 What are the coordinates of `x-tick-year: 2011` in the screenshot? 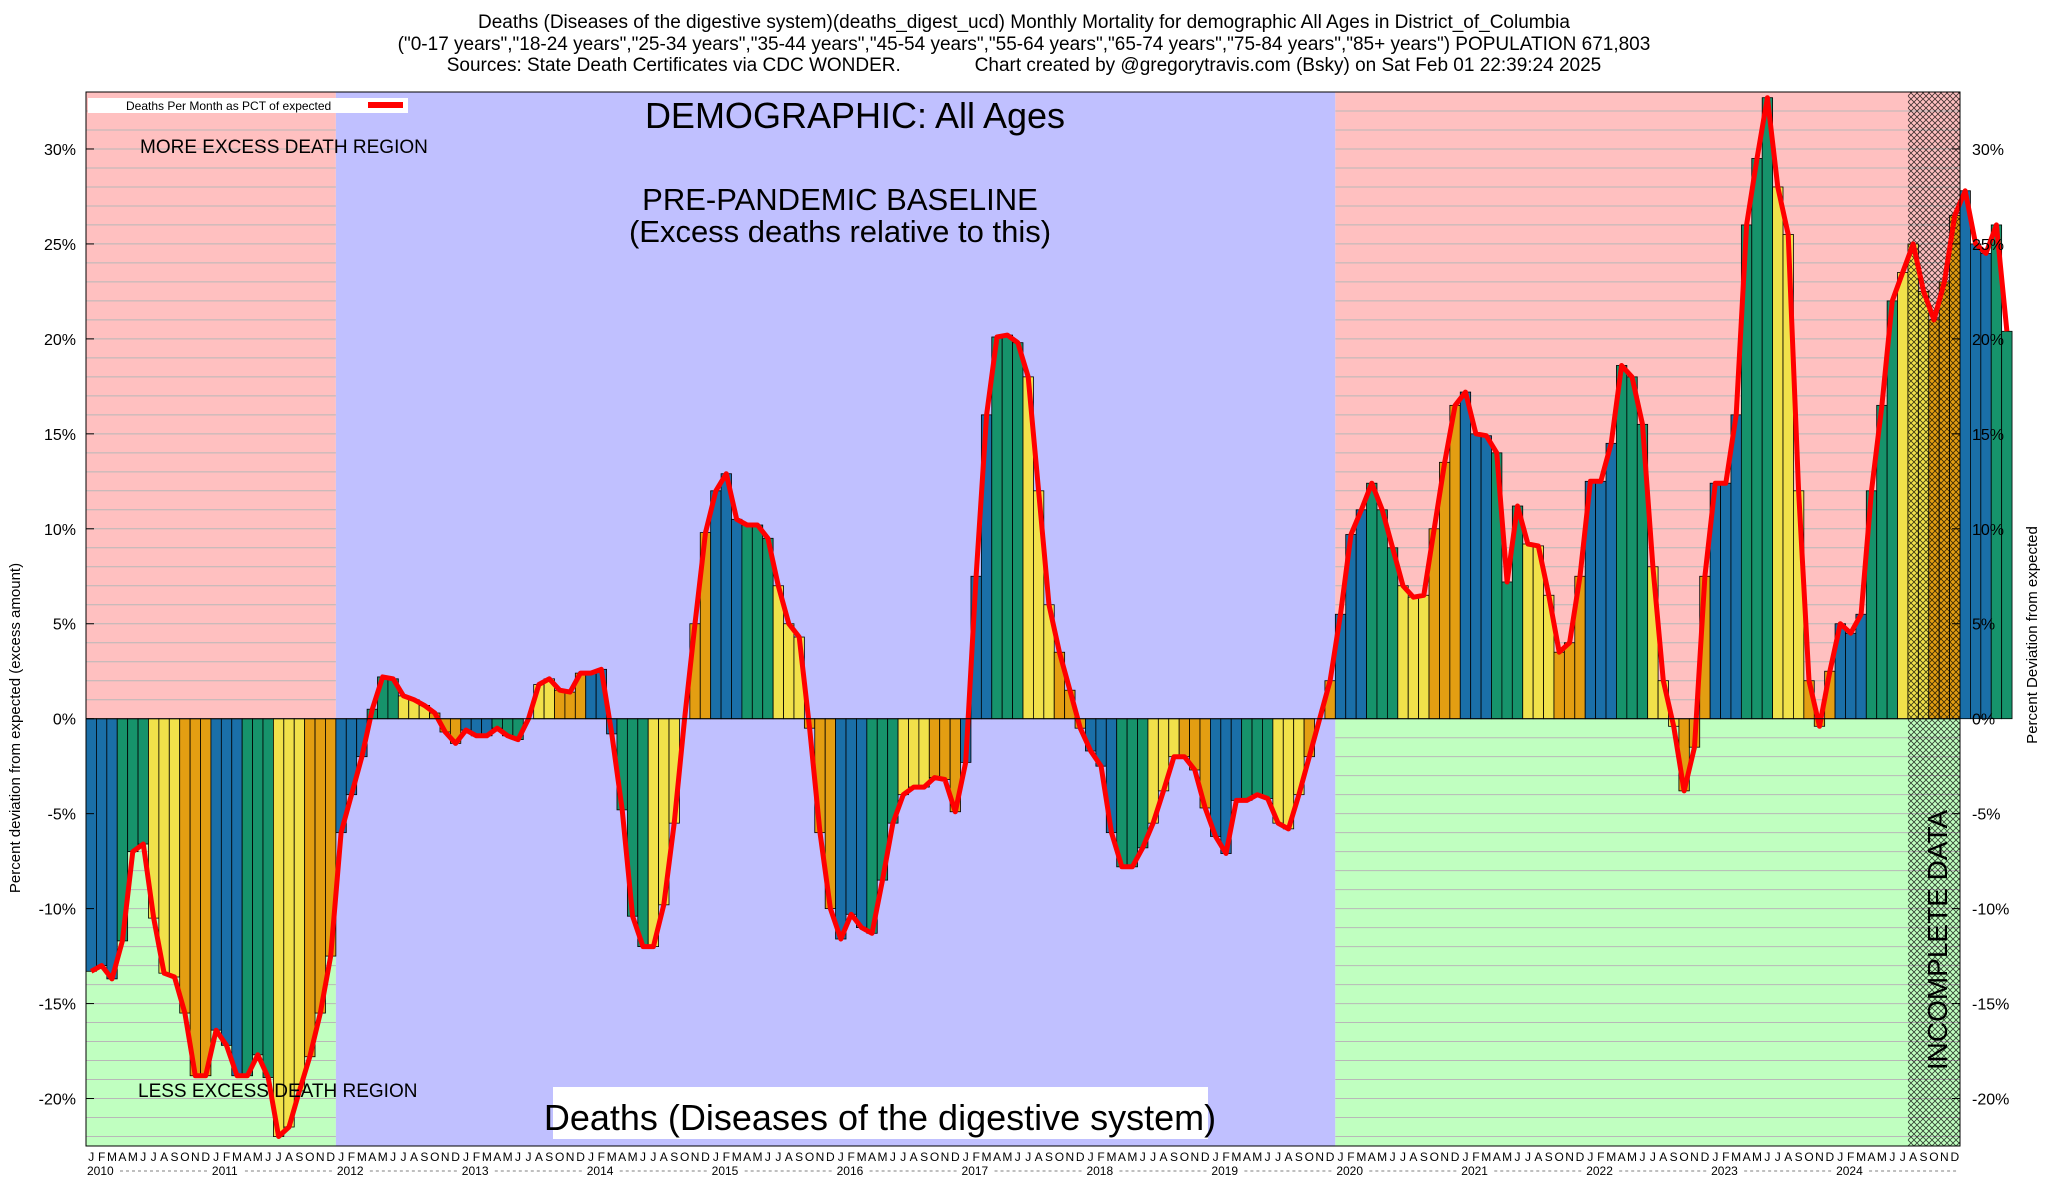 It's located at (225, 1171).